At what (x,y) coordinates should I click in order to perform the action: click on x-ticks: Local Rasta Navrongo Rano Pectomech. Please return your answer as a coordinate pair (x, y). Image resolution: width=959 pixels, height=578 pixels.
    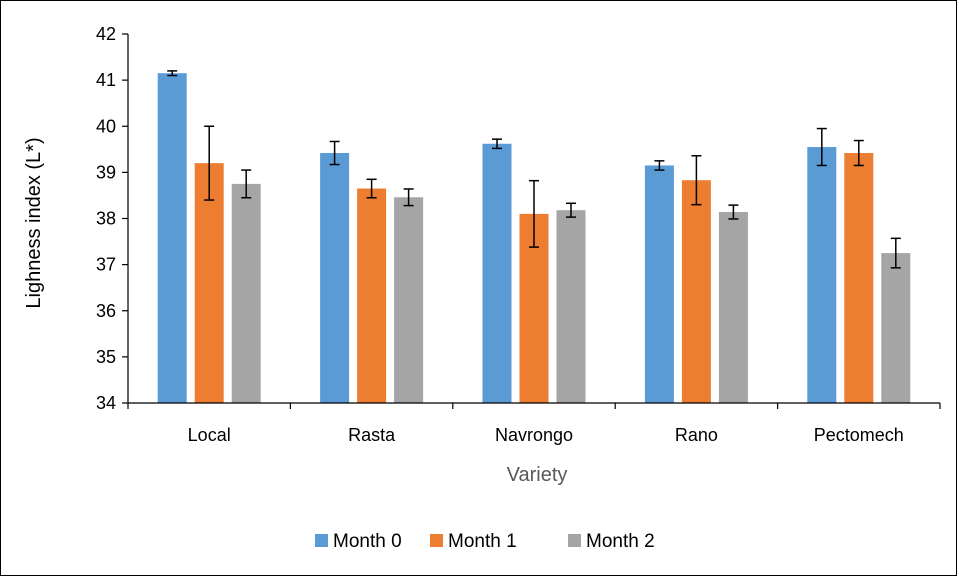
    Looking at the image, I should click on (534, 424).